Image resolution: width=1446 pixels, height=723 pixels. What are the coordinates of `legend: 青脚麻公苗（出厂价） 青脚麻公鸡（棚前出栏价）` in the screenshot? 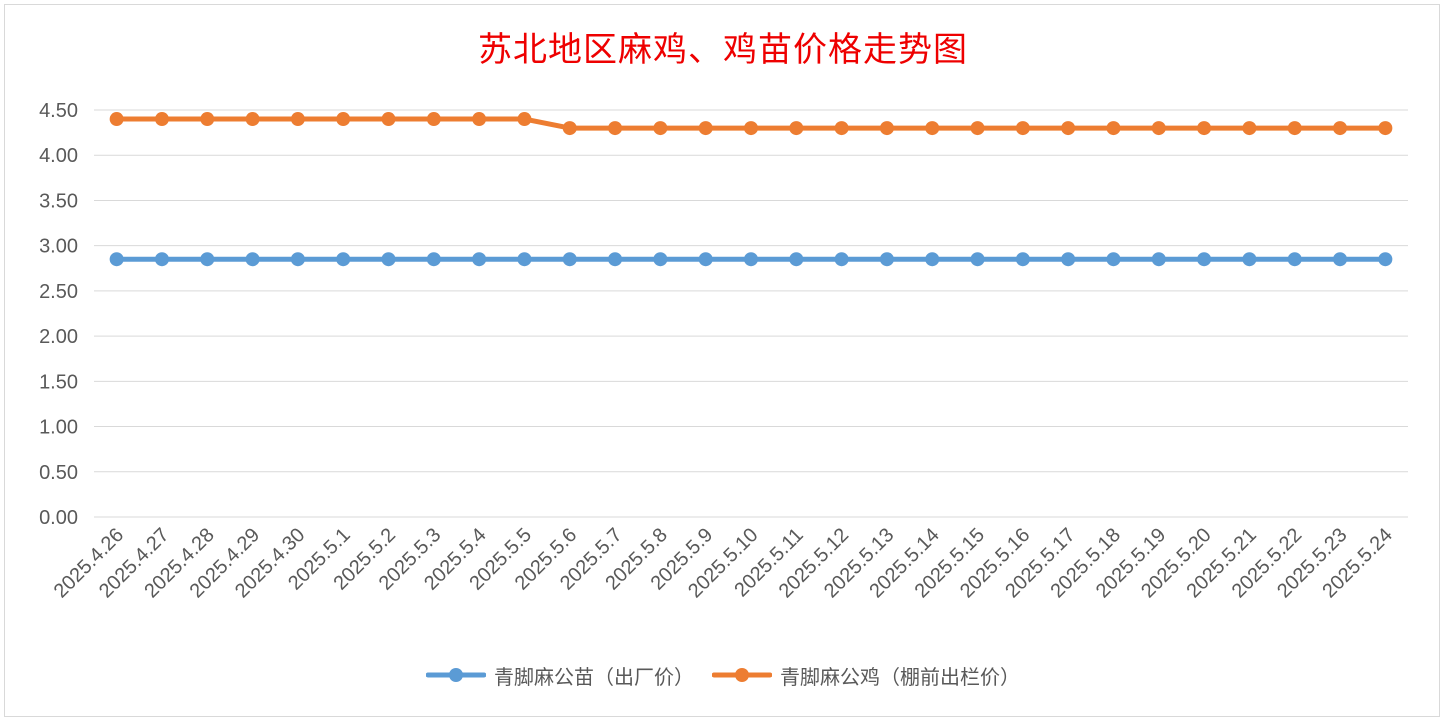 It's located at (723, 675).